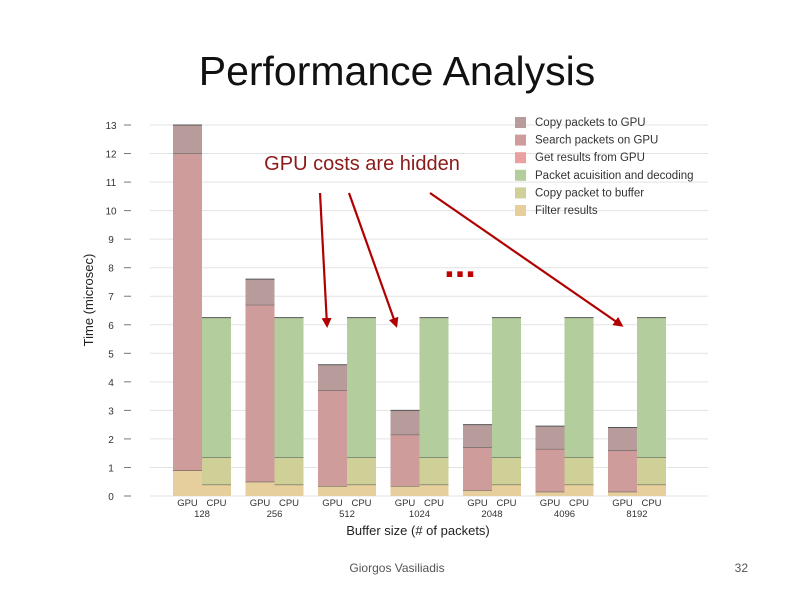 Image resolution: width=794 pixels, height=595 pixels. What do you see at coordinates (88, 300) in the screenshot?
I see `y-axis-title: Time (microsec)` at bounding box center [88, 300].